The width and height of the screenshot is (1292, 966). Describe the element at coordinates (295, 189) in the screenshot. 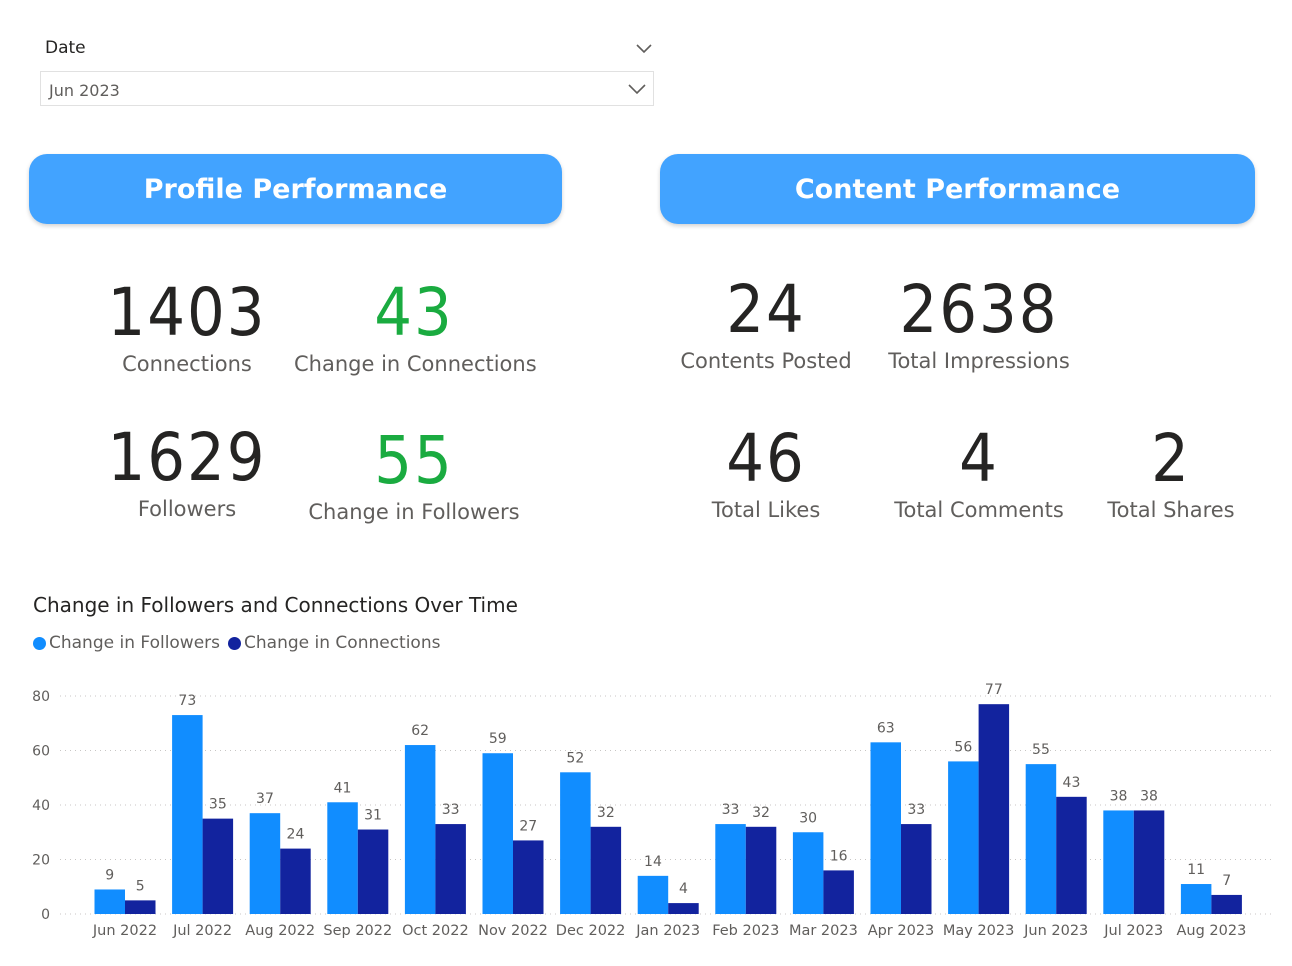

I see `profile-performance-button: Profile Performance` at that location.